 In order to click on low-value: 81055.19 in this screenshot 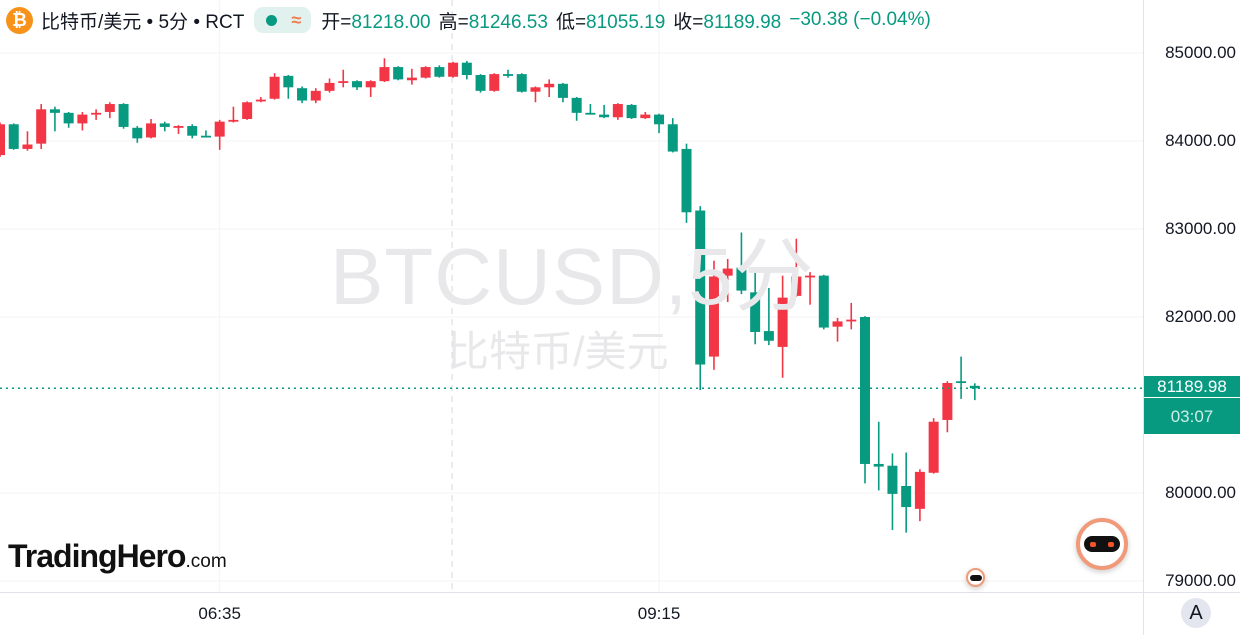, I will do `click(626, 22)`.